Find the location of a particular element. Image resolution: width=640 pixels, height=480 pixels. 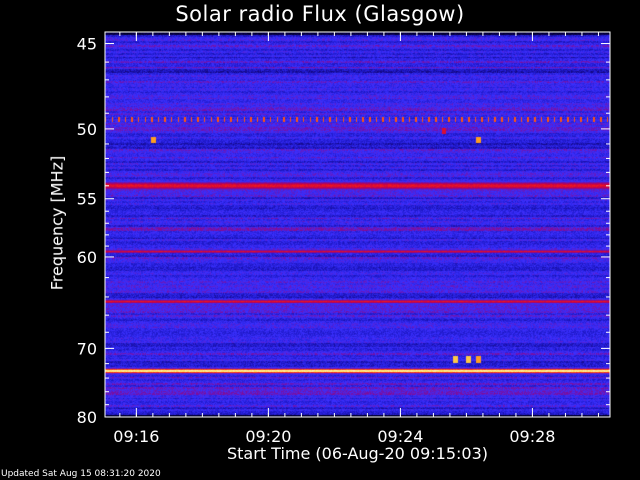

y-tick-label: 80 is located at coordinates (87, 417).